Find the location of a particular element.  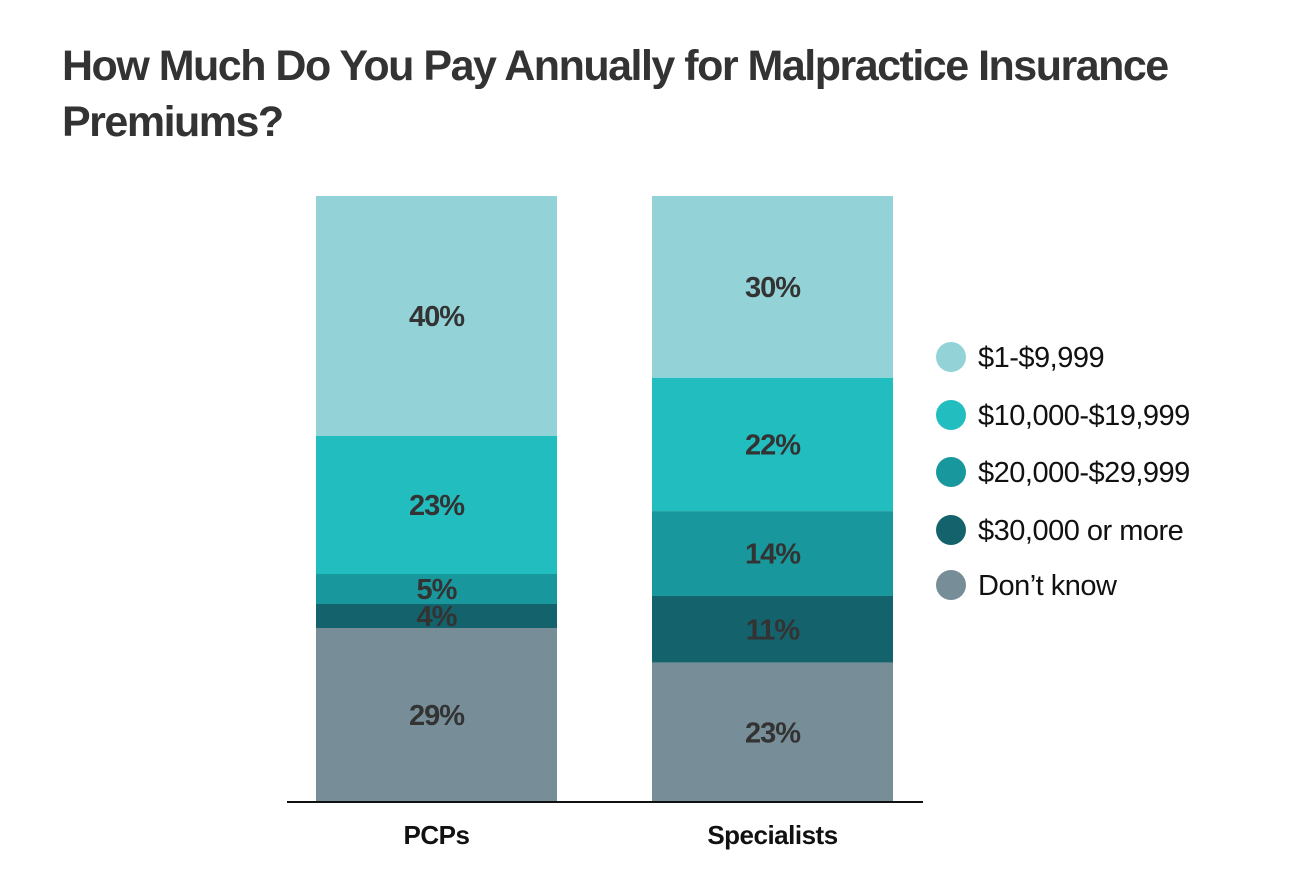

data-label: 29% is located at coordinates (437, 716).